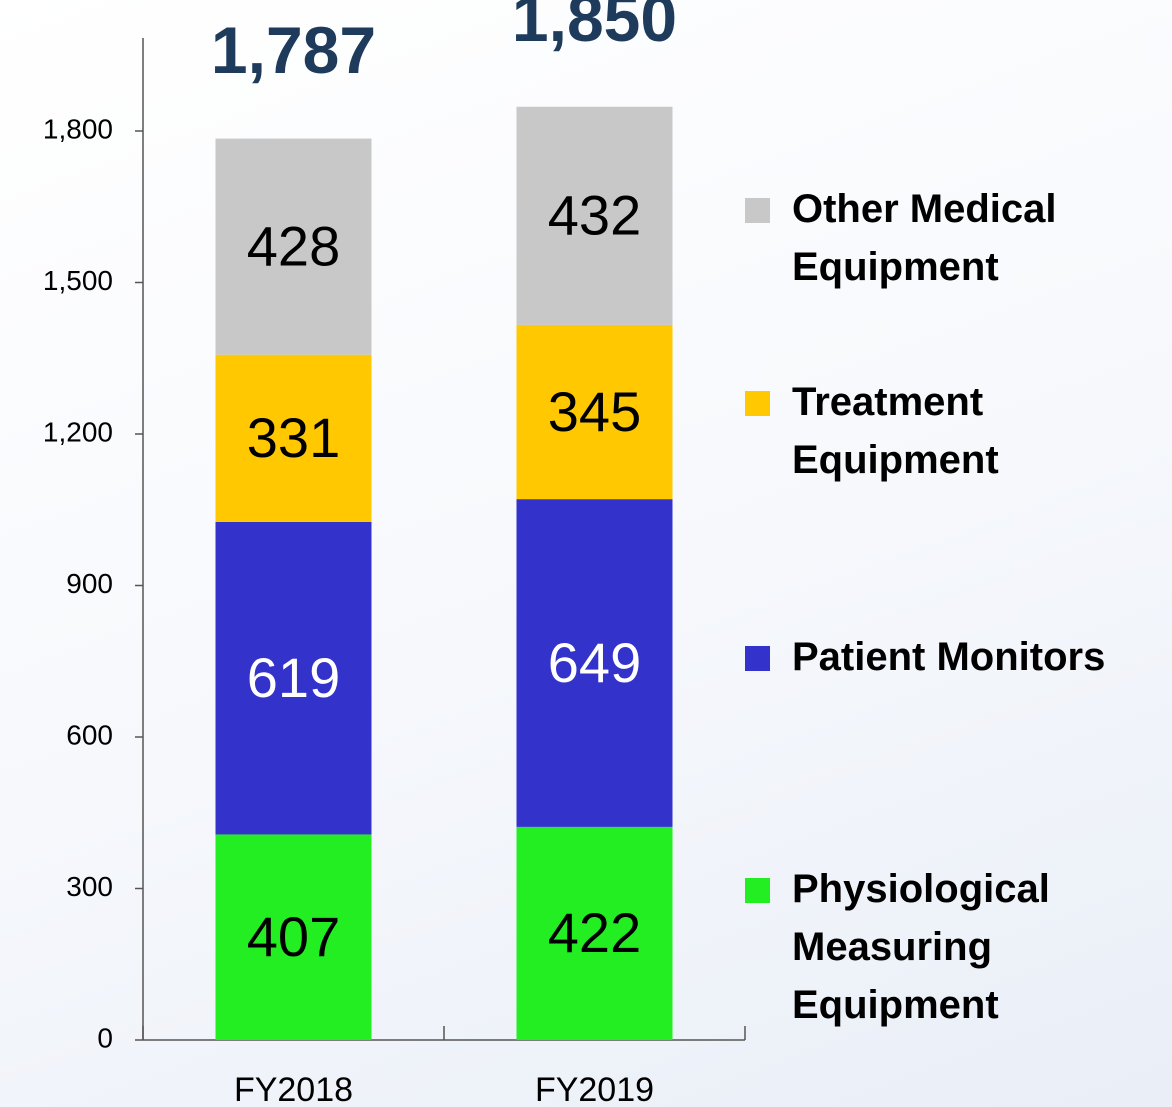  Describe the element at coordinates (924, 238) in the screenshot. I see `legend-label: Other Medical Equipment` at that location.